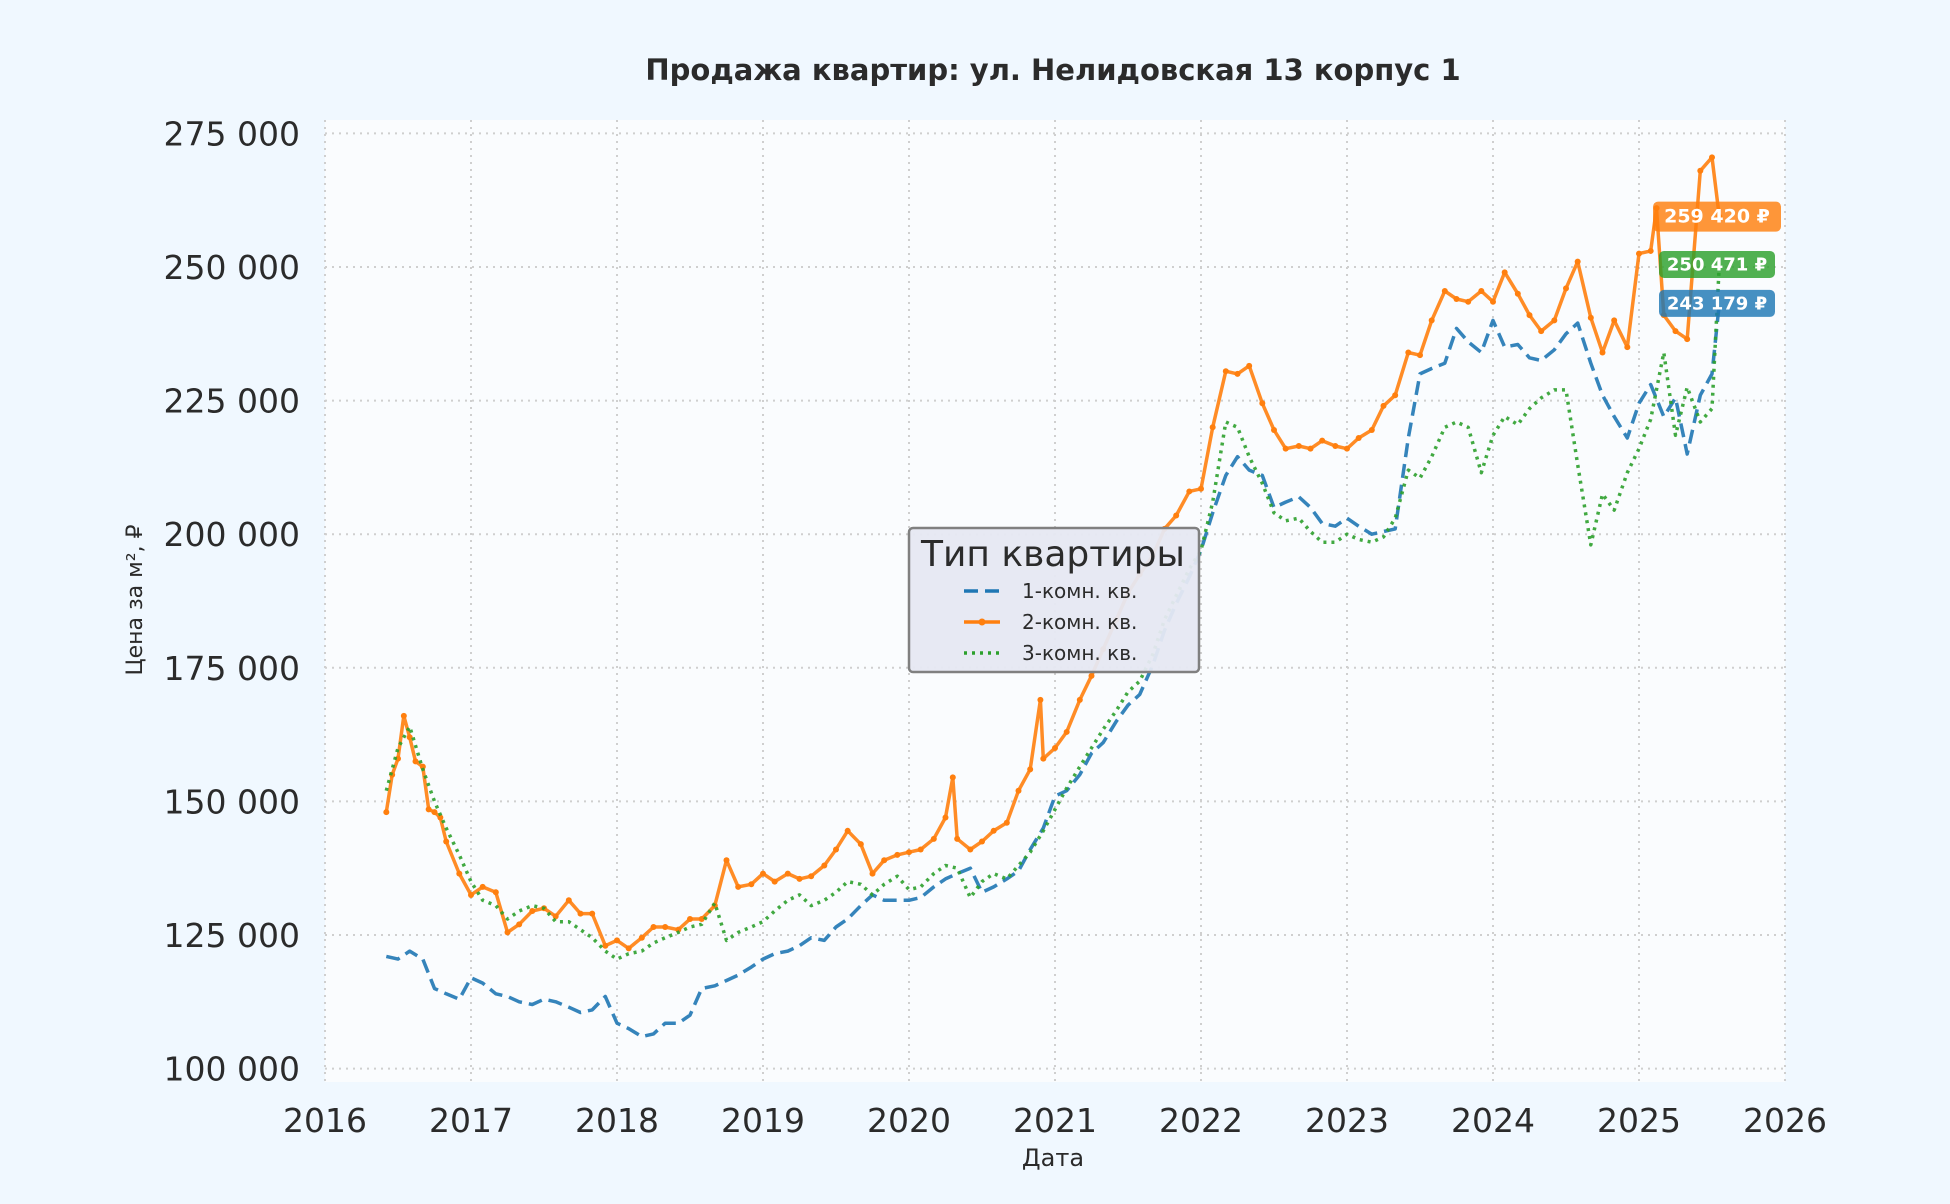 This screenshot has width=1950, height=1204. I want to click on y-tick-label: 125 000, so click(232, 935).